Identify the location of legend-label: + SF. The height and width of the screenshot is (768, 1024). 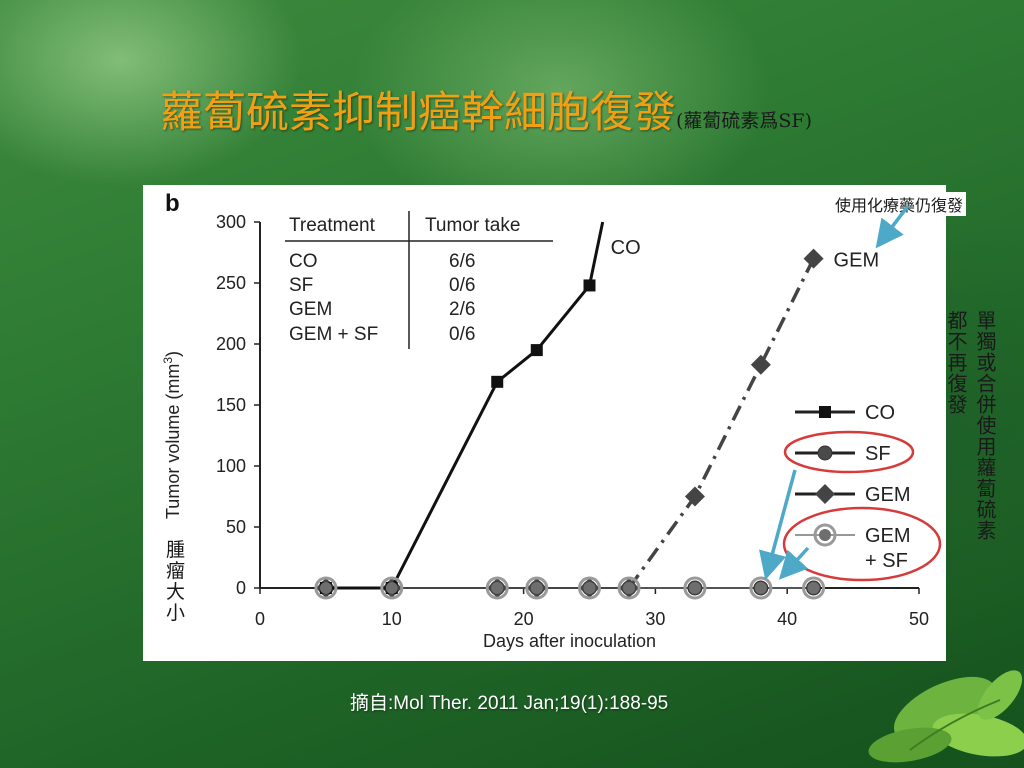
(886, 561).